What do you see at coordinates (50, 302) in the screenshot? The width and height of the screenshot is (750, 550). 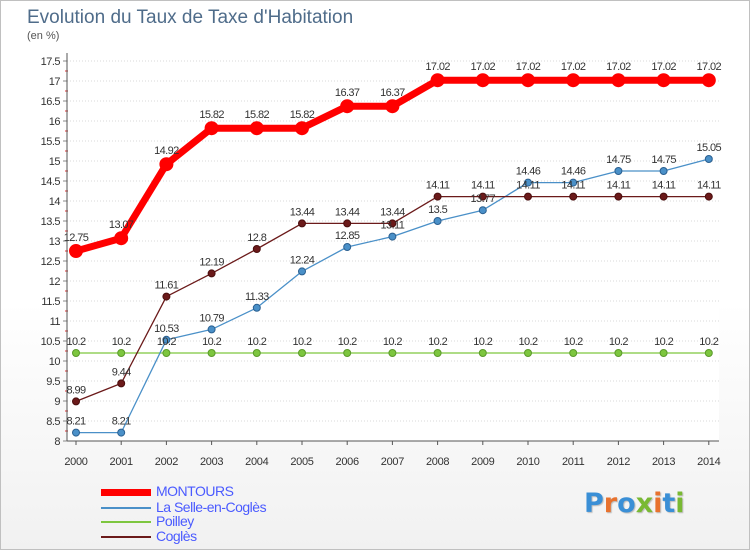 I see `y-tick-label: 11.5` at bounding box center [50, 302].